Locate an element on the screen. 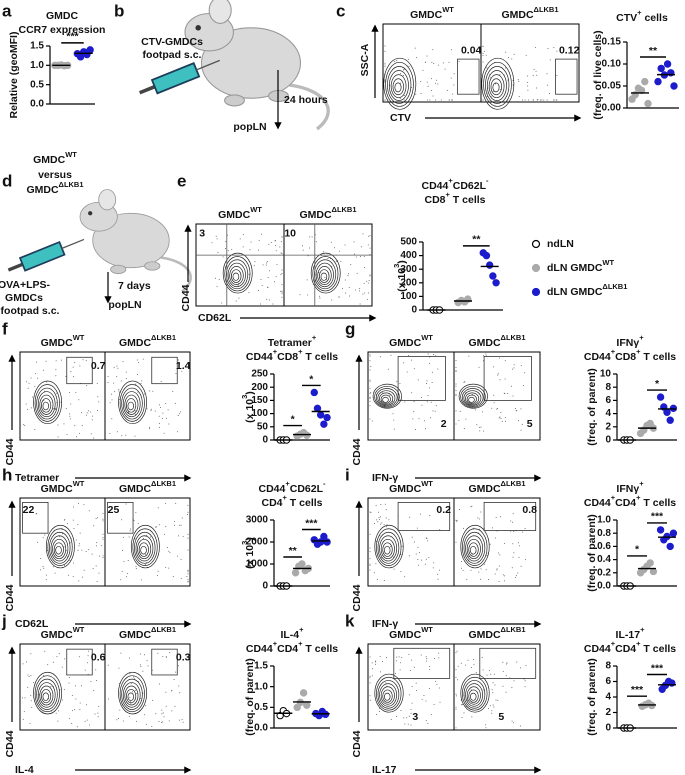  mouse-ear is located at coordinates (220, 12).